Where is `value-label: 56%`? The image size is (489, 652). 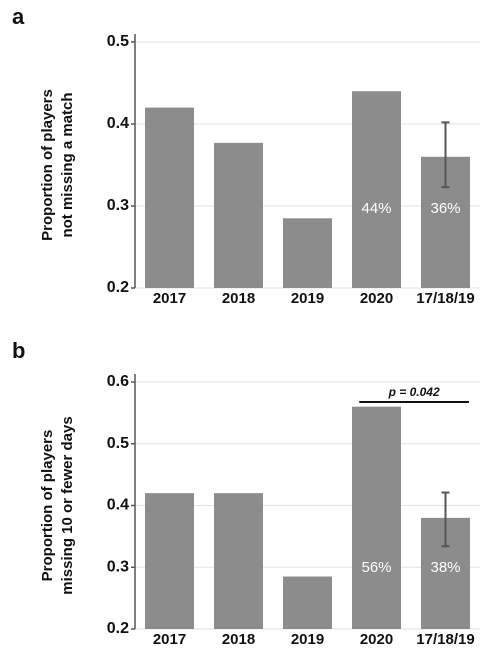
value-label: 56% is located at coordinates (376, 567).